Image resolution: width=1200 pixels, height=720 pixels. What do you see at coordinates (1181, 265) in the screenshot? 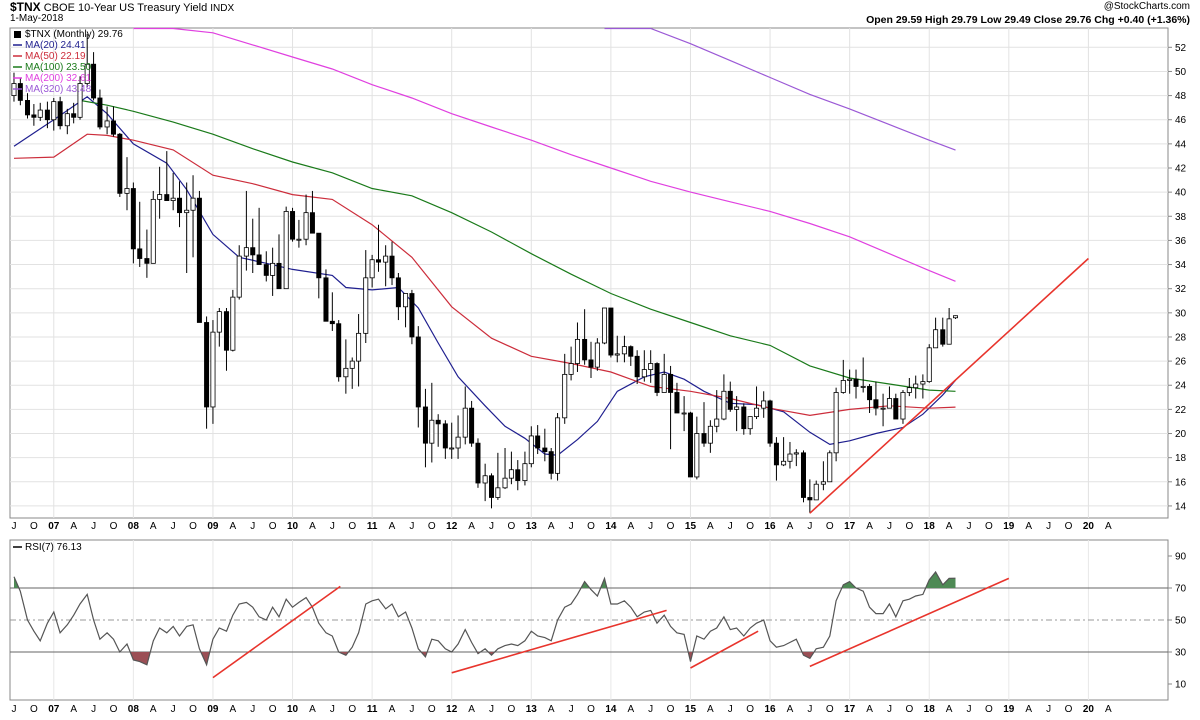
I see `price-ytick-label: 34` at bounding box center [1181, 265].